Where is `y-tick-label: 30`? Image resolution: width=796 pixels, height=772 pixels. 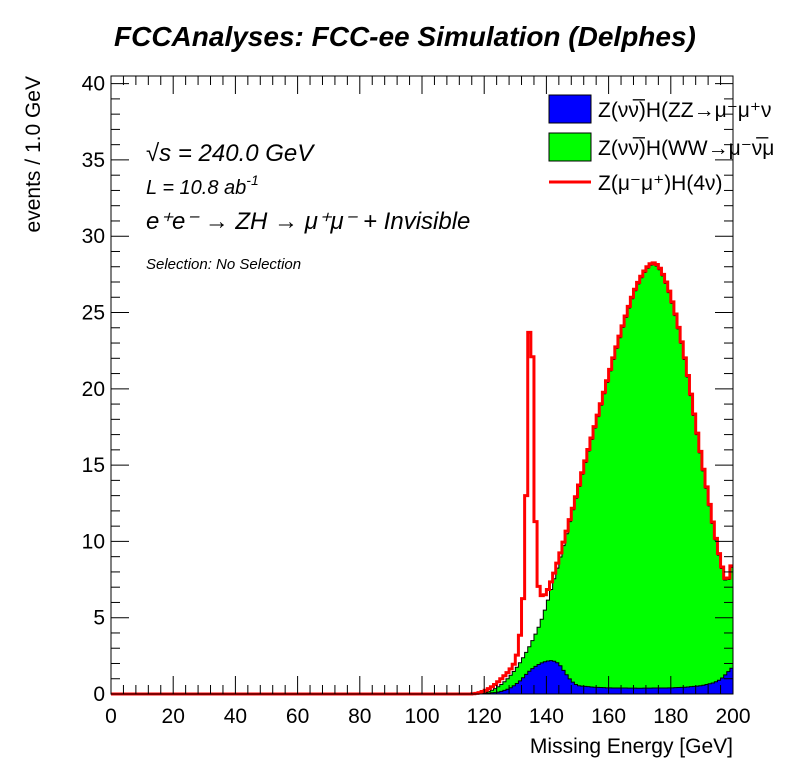 y-tick-label: 30 is located at coordinates (93, 236).